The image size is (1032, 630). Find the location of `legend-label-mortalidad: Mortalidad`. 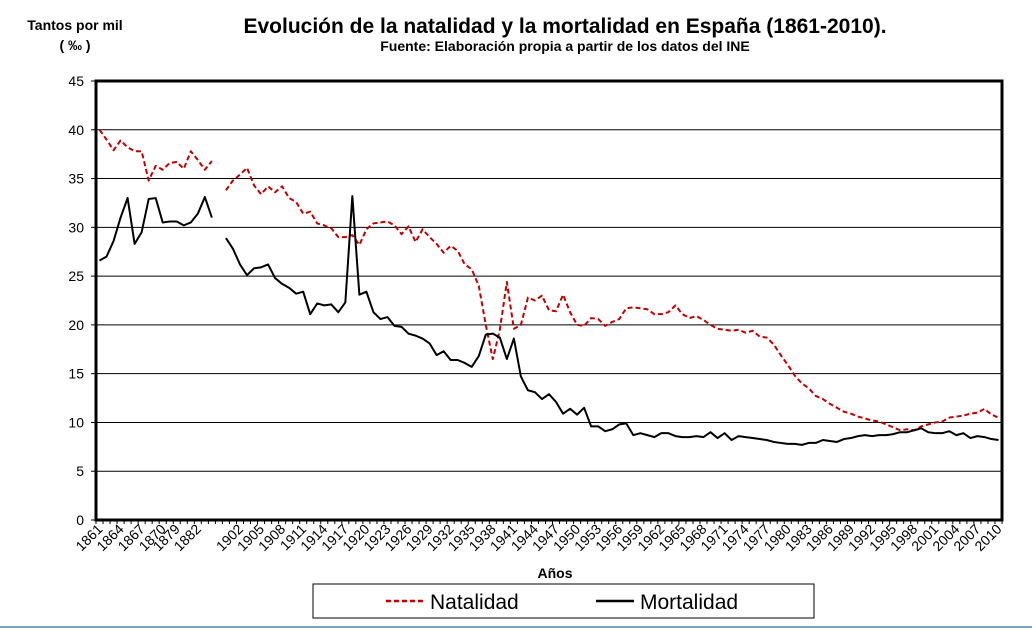

legend-label-mortalidad: Mortalidad is located at coordinates (689, 602).